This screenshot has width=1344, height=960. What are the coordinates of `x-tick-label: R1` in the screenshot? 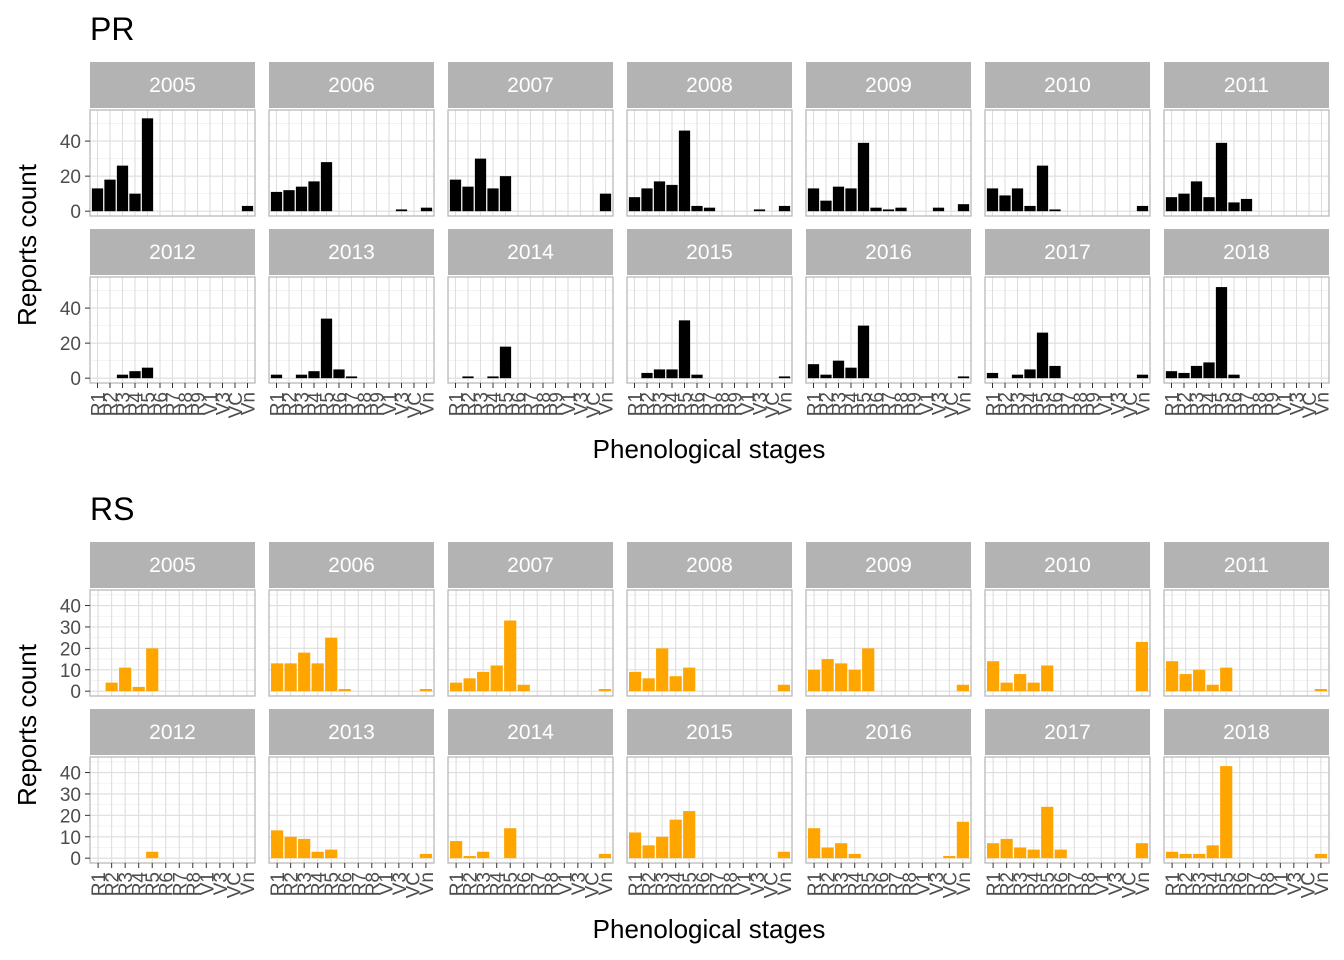 It's located at (636, 404).